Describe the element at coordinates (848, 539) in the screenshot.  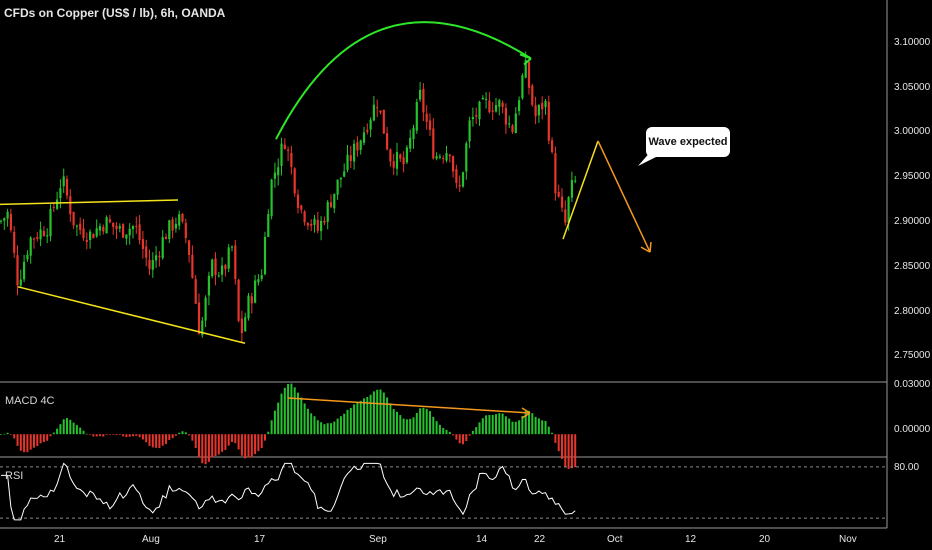
I see `x-tick-label: Nov` at that location.